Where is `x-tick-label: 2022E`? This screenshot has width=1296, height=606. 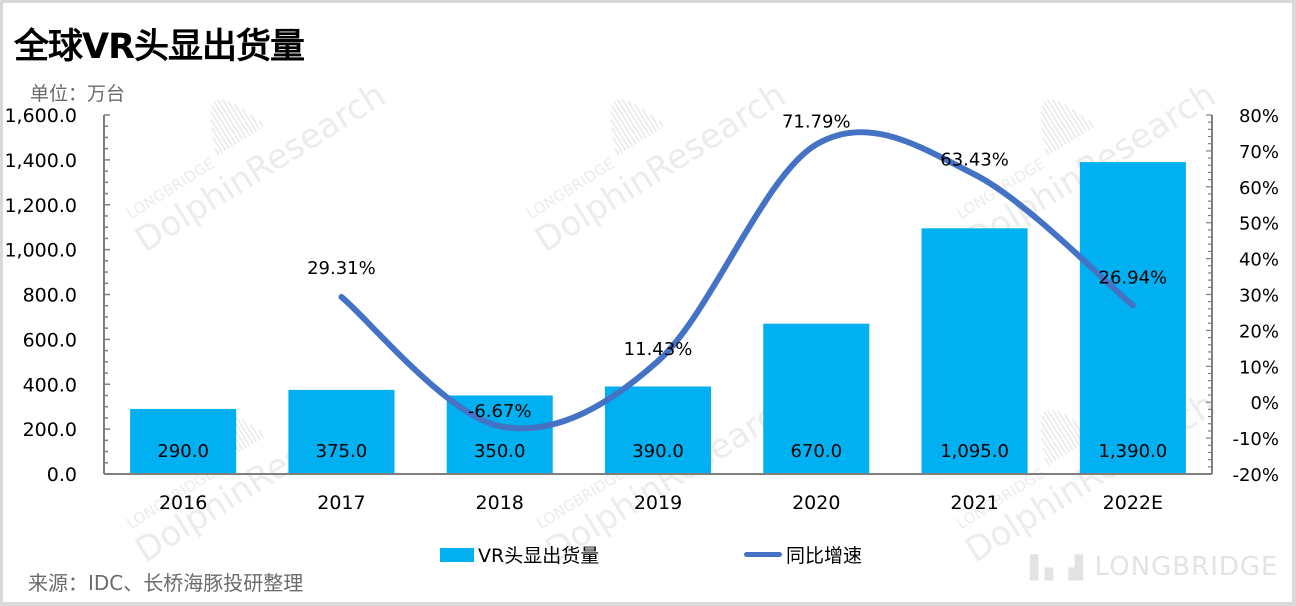 x-tick-label: 2022E is located at coordinates (1133, 503).